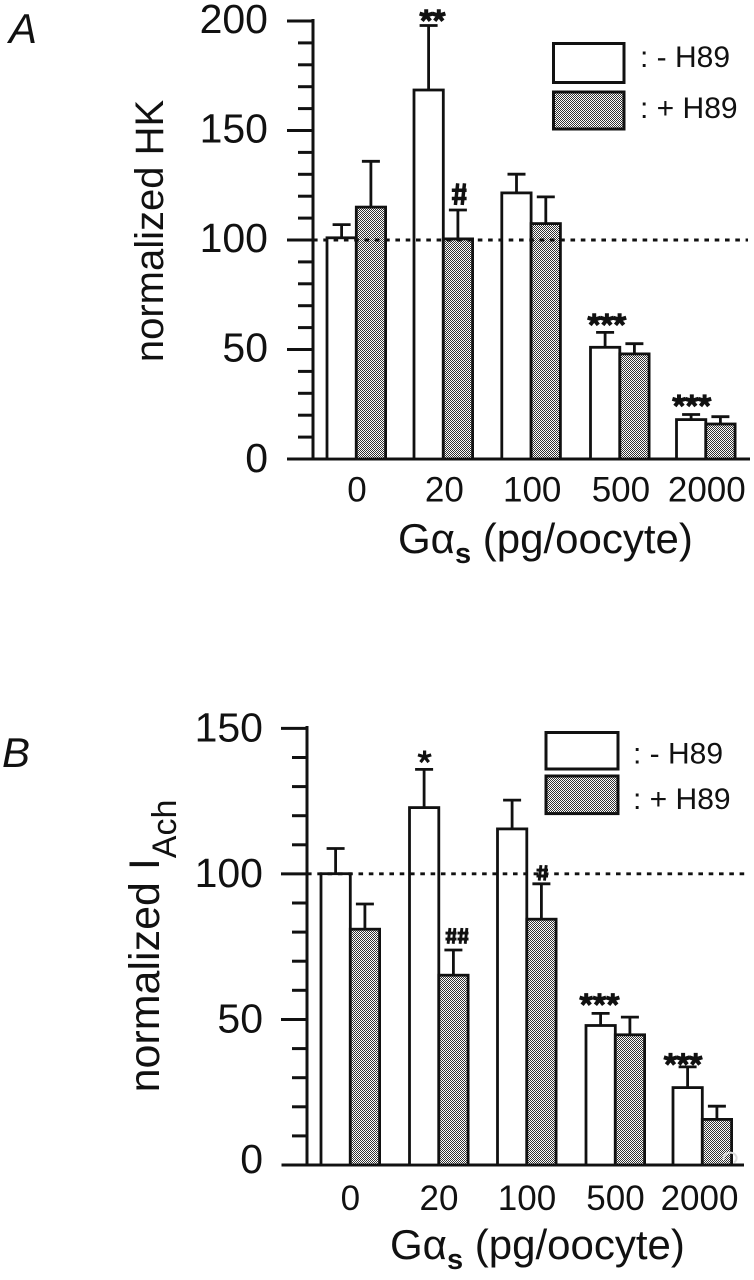 This screenshot has height=1280, width=754. I want to click on svg-text: A, so click(21, 28).